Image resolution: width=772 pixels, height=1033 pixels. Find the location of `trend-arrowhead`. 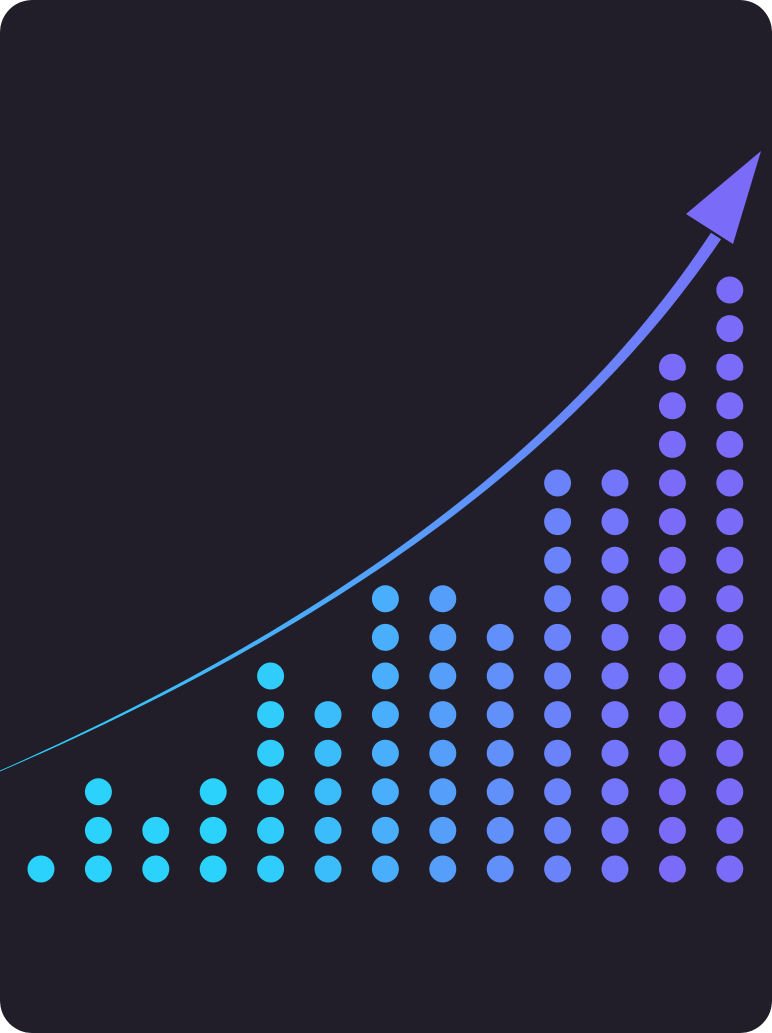

trend-arrowhead is located at coordinates (723, 197).